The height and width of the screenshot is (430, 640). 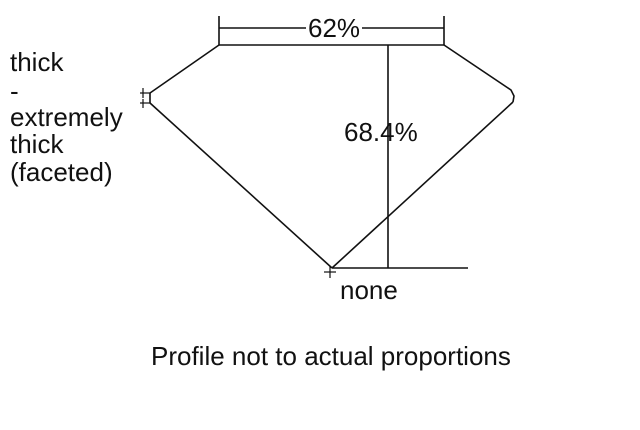 What do you see at coordinates (369, 290) in the screenshot?
I see `culet-label: none` at bounding box center [369, 290].